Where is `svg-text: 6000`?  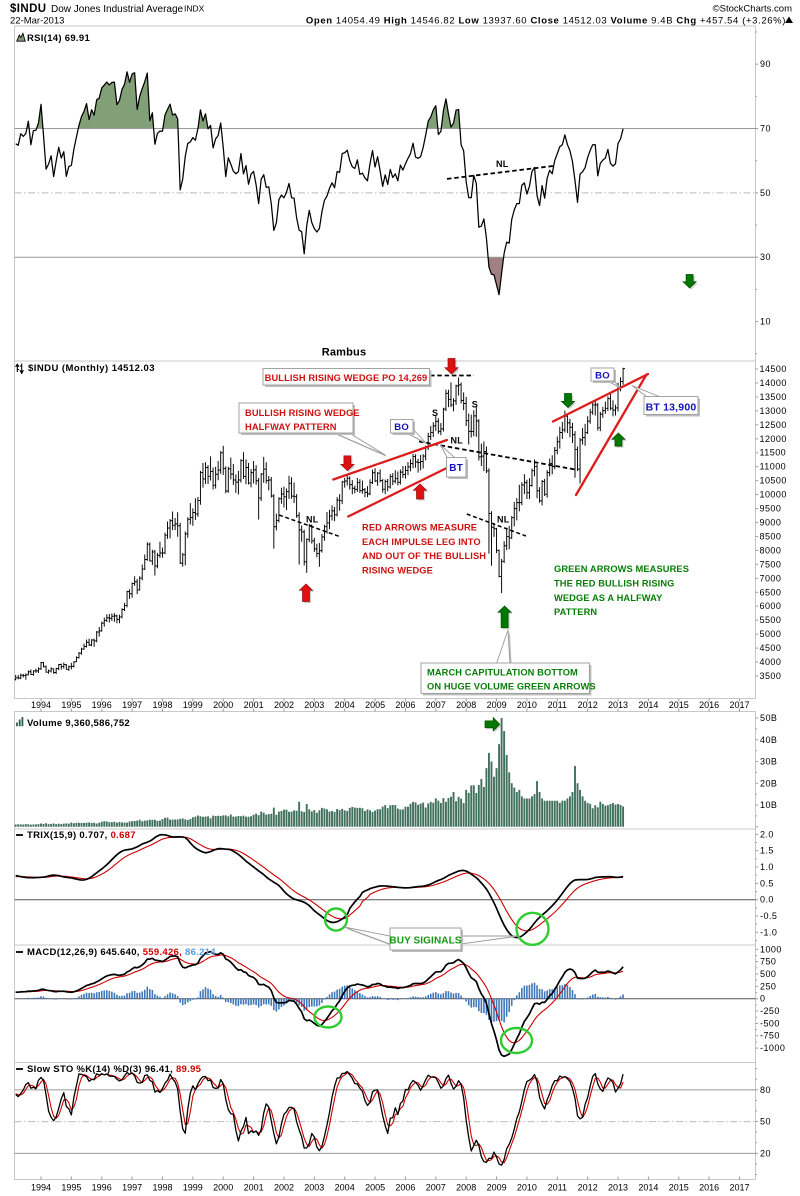
svg-text: 6000 is located at coordinates (771, 606).